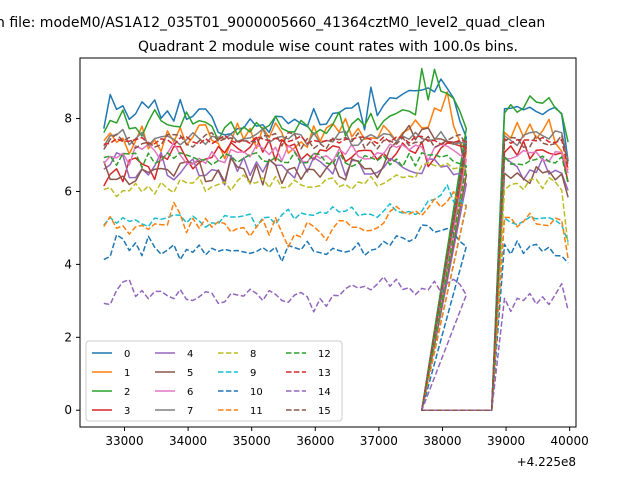 This screenshot has height=480, width=640. Describe the element at coordinates (124, 441) in the screenshot. I see `x-tick-label: 33000` at that location.